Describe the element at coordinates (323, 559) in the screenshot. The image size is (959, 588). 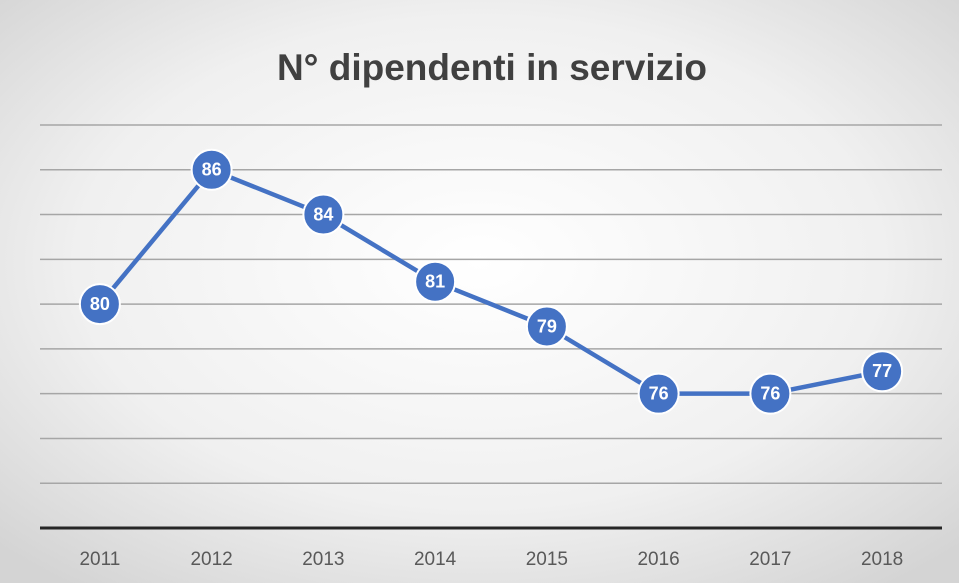
I see `x-tick-label: 2013` at that location.